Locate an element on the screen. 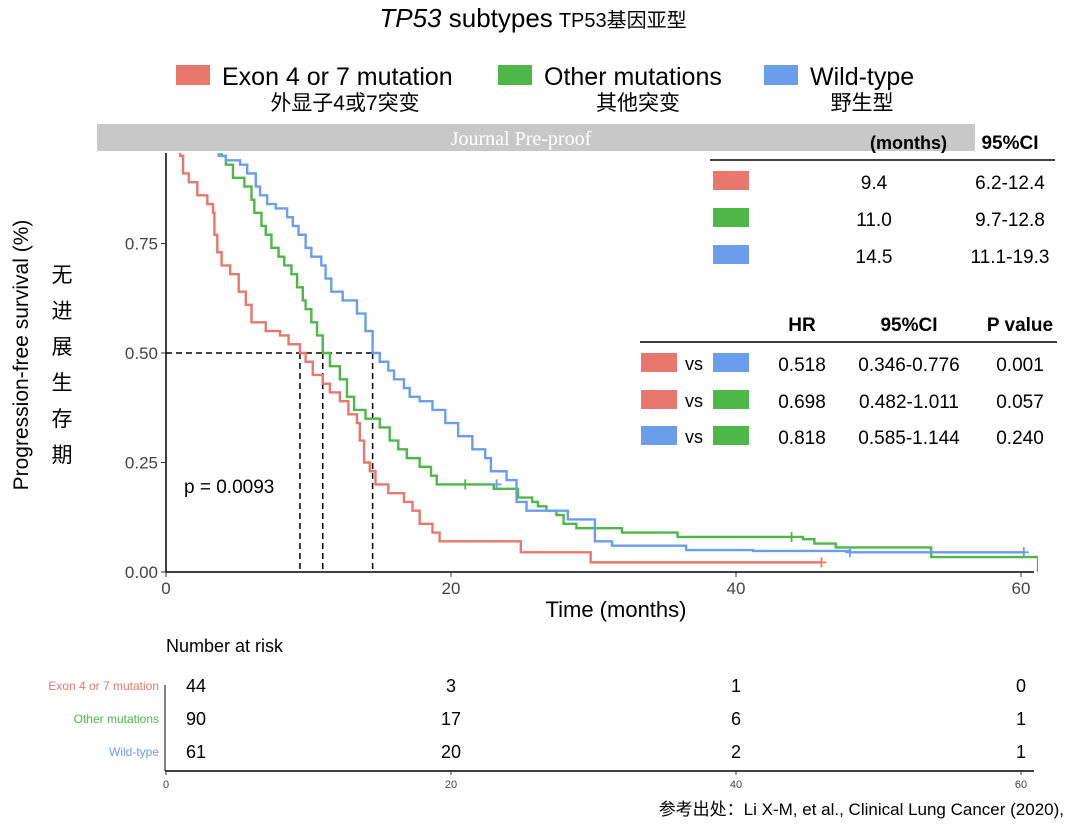 This screenshot has height=832, width=1080. hr-ci: 0.585-1.144 is located at coordinates (909, 438).